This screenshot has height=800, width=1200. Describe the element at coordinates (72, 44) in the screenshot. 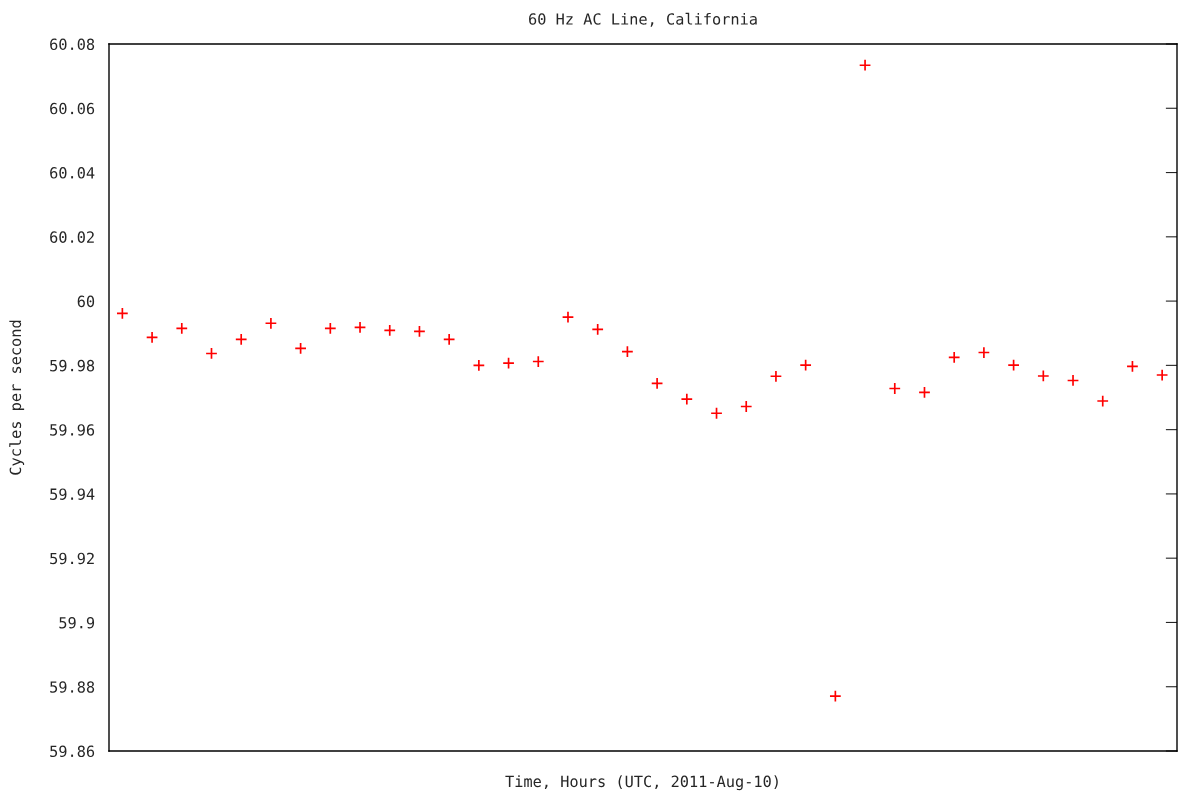

I see `y-tick-label: 60.08` at that location.